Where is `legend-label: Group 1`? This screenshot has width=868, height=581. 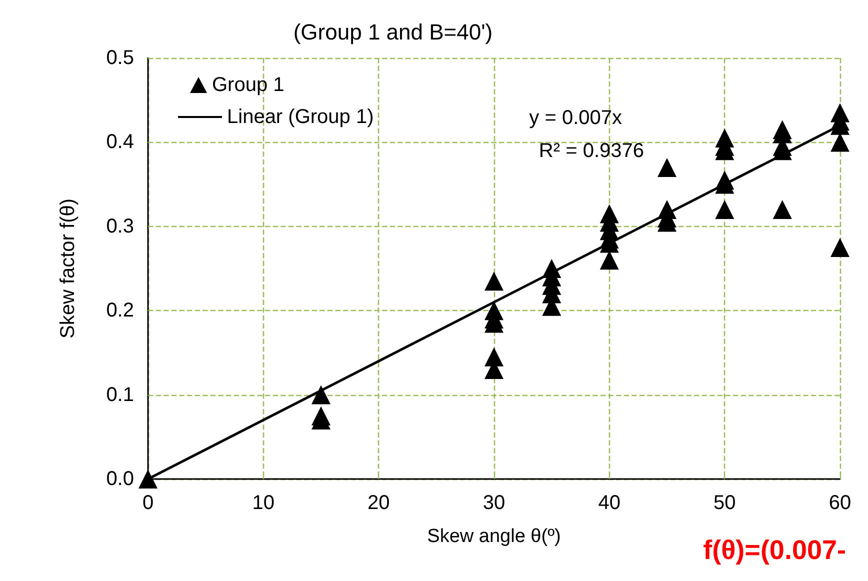 legend-label: Group 1 is located at coordinates (248, 85).